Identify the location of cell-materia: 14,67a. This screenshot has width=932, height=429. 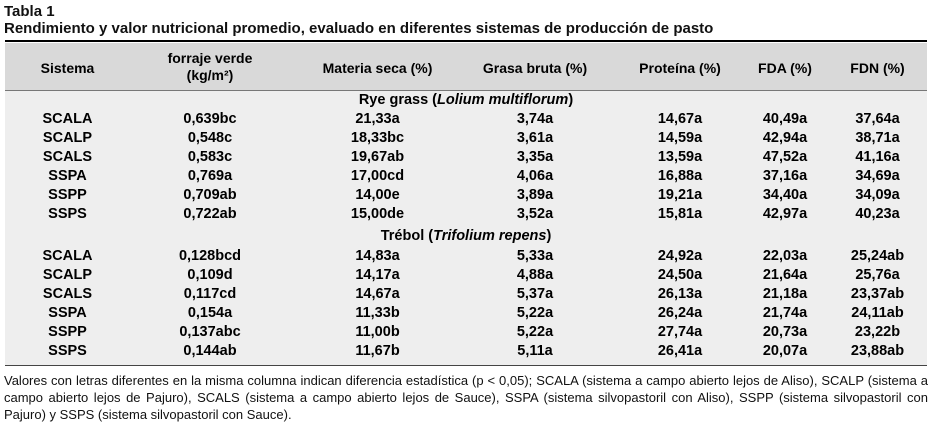
(377, 294).